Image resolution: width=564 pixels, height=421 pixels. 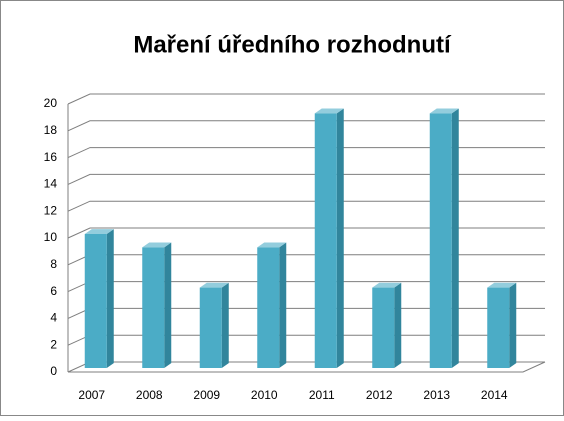 I want to click on x-tick-label: 2010, so click(x=264, y=395).